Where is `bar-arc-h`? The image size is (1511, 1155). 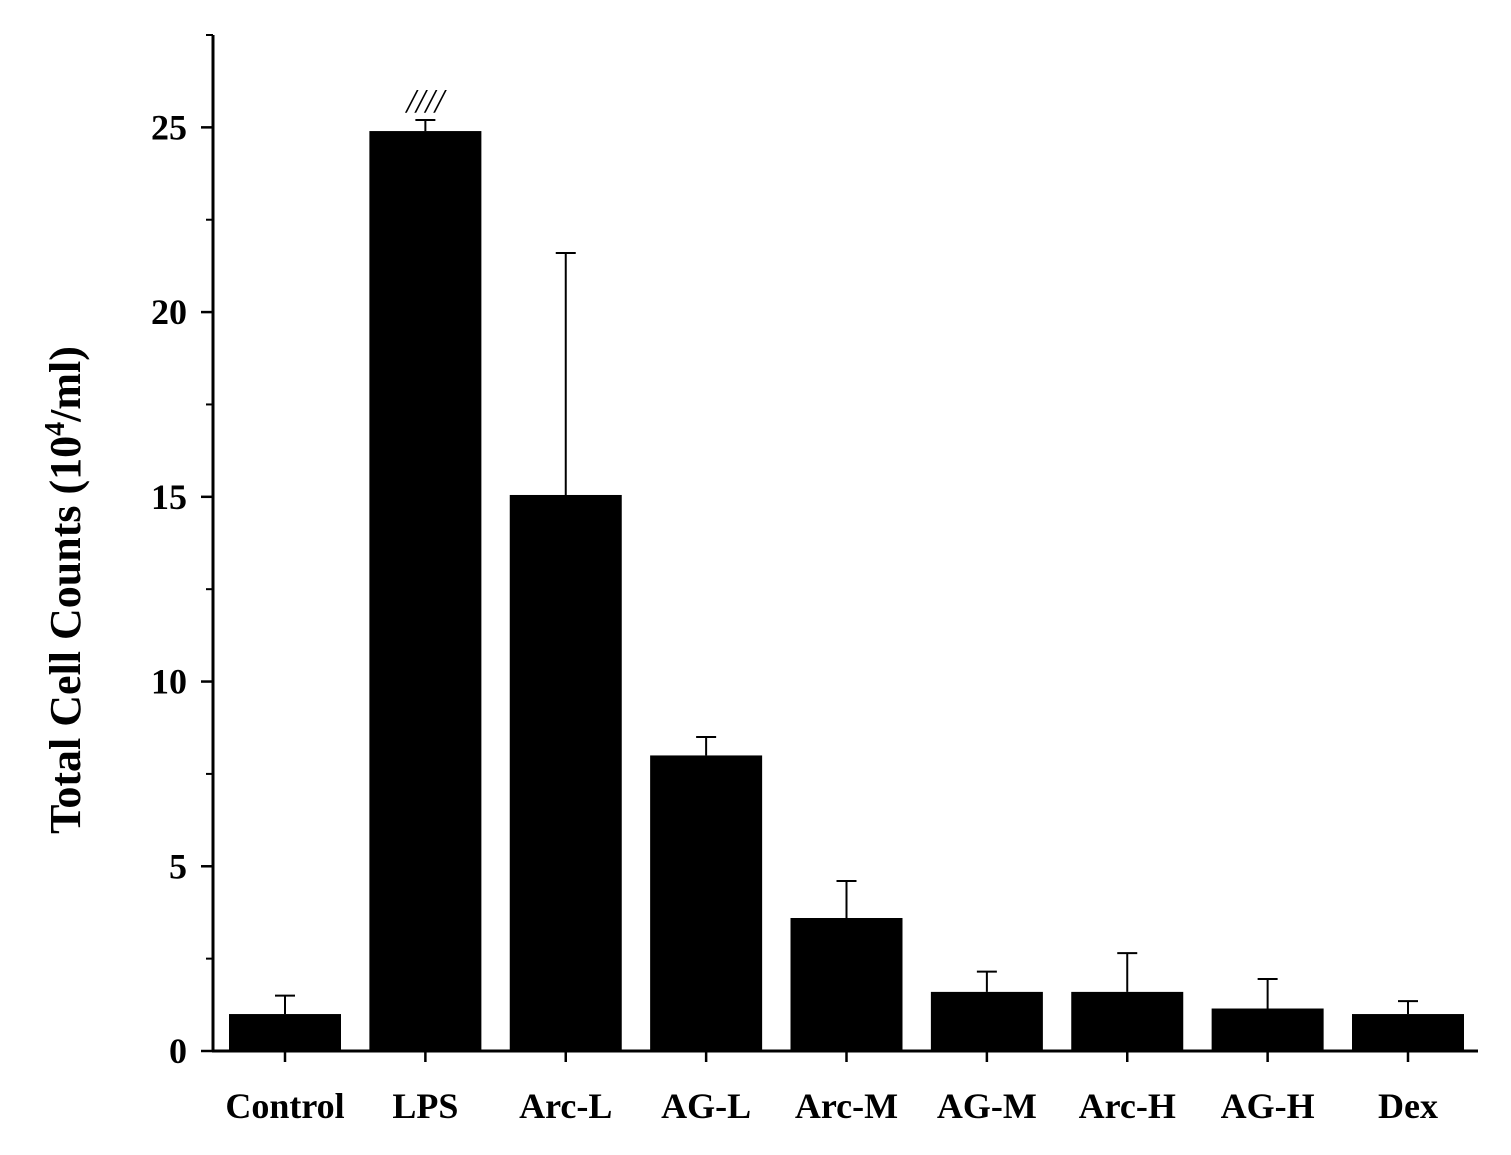 bar-arc-h is located at coordinates (1127, 1021).